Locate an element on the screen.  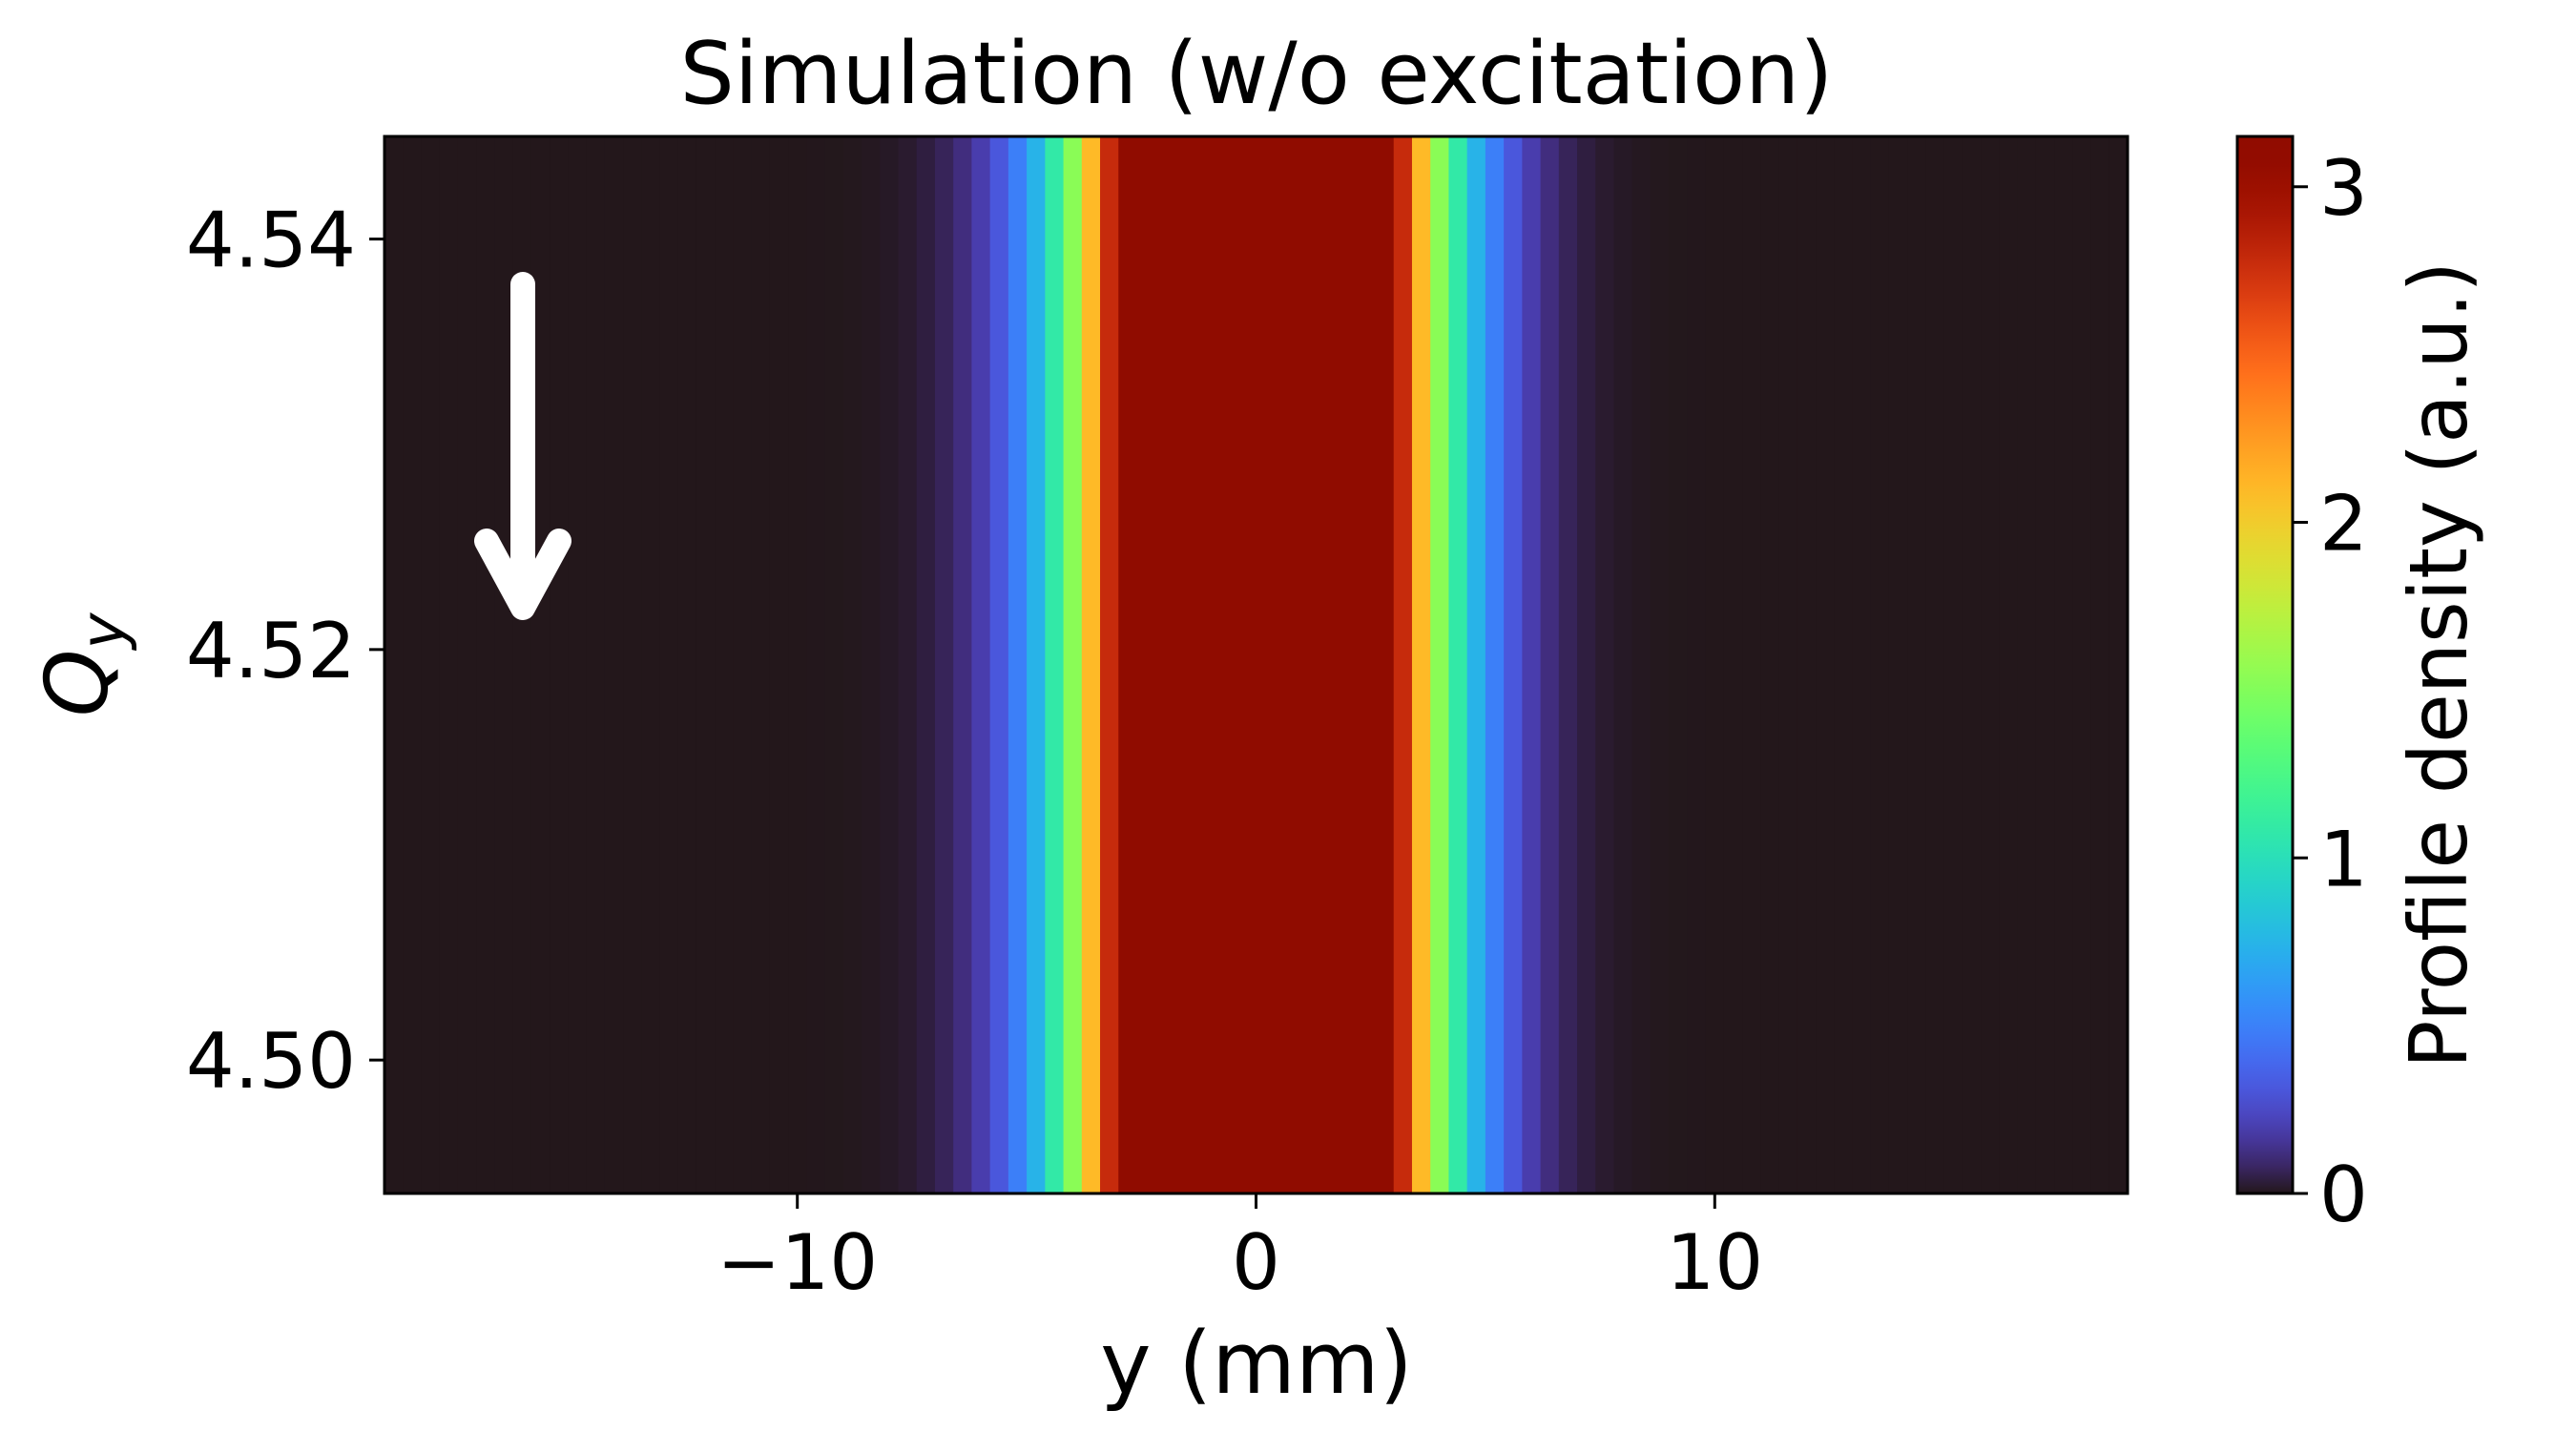
colorbar-tick-label: 1 is located at coordinates (2343, 859).